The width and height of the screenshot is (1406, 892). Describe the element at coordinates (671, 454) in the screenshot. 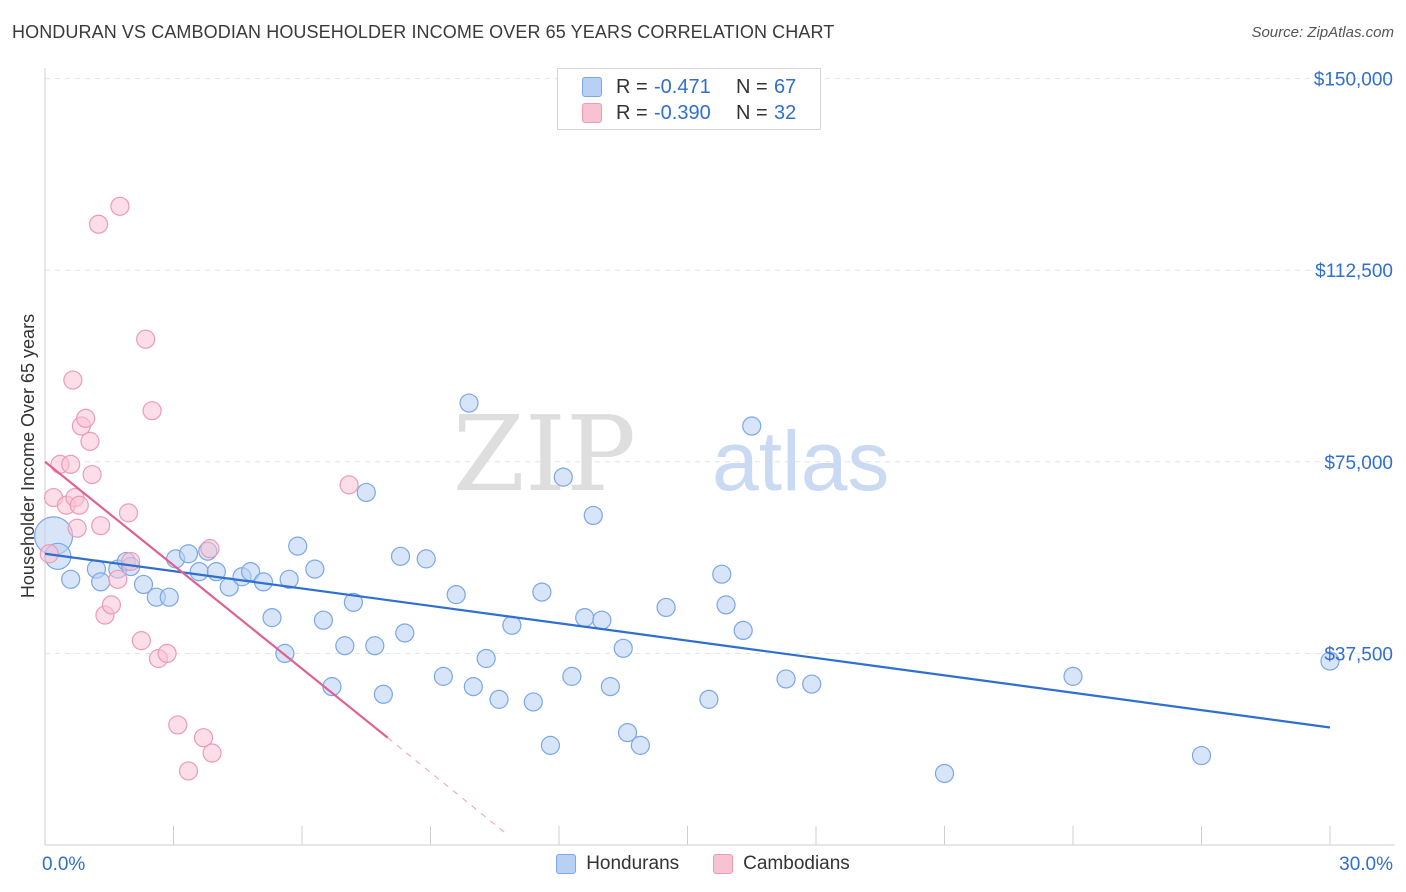

I see `watermark: ZIP atlas` at that location.